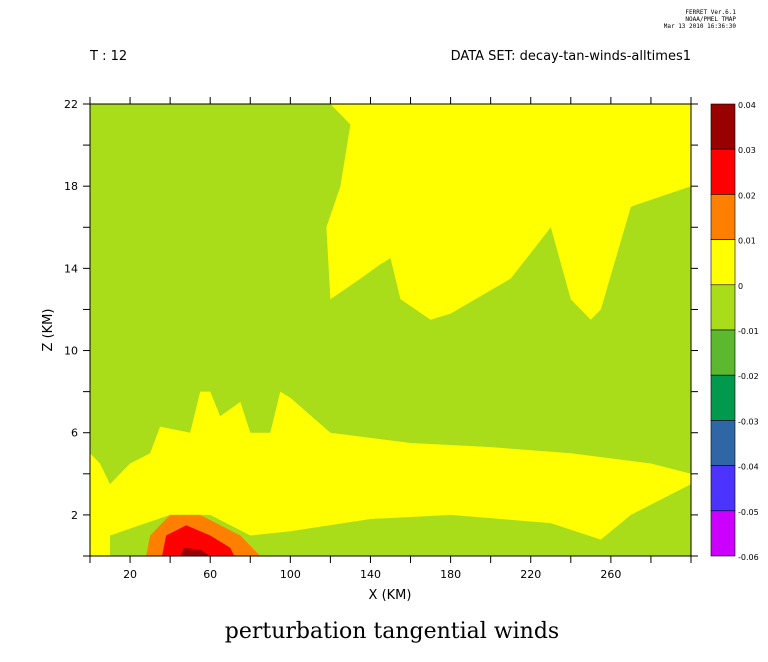 This screenshot has height=662, width=768. I want to click on colorbar-label: -0.02, so click(748, 376).